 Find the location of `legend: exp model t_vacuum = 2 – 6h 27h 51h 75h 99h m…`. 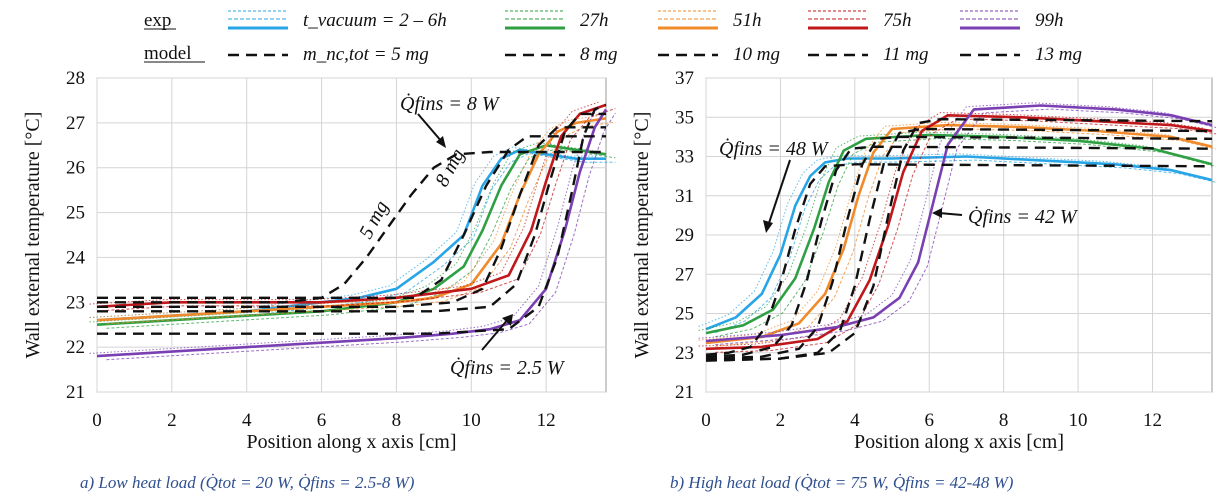

legend: exp model t_vacuum = 2 – 6h 27h 51h 75h 99h m… is located at coordinates (613, 37).